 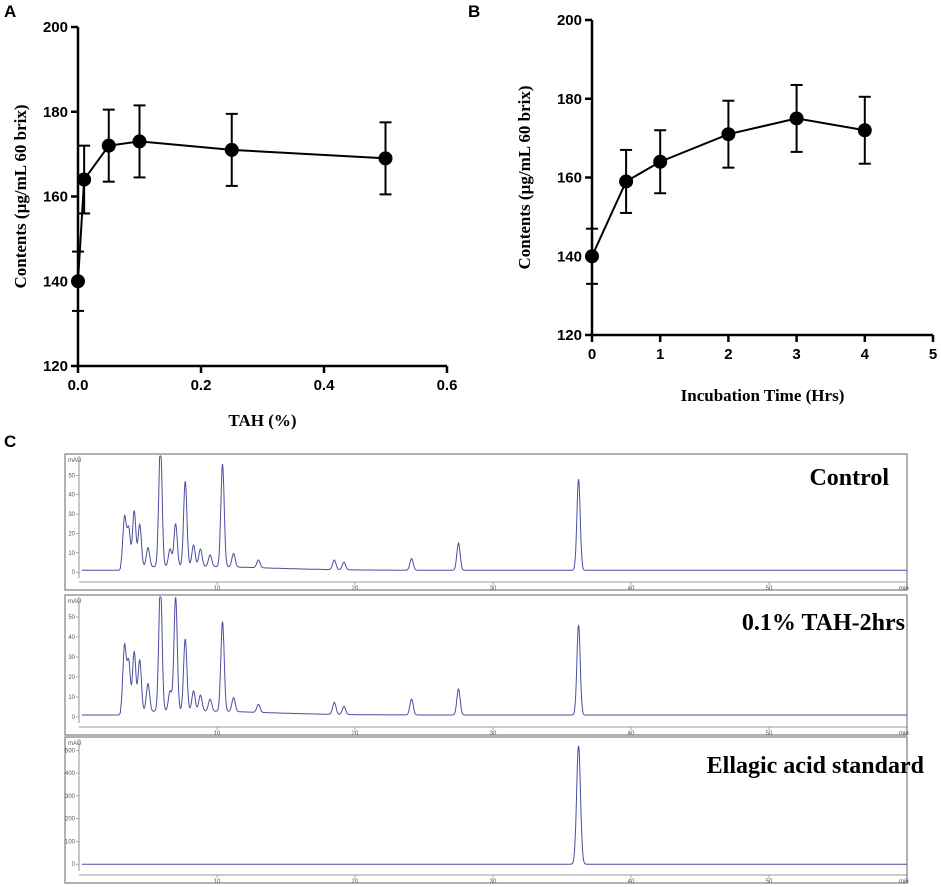 I want to click on chromatogram-2: mAU 0 10 20 30 40 50 10 20 30 40 50 min 0.1% TAH-2hrs, so click(x=486, y=665).